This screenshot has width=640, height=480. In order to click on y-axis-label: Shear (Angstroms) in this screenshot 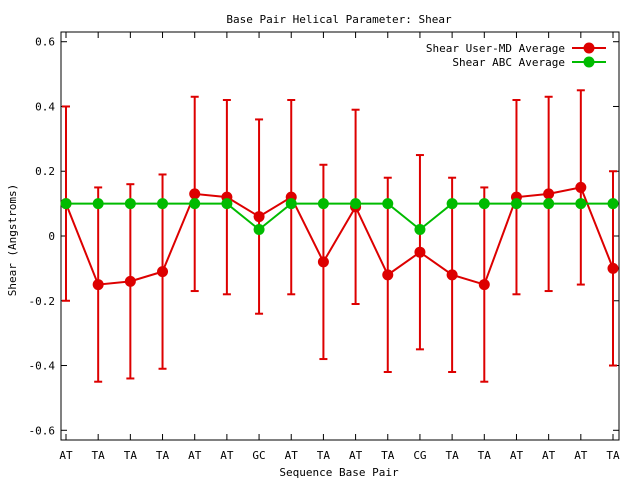, I will do `click(12, 240)`.